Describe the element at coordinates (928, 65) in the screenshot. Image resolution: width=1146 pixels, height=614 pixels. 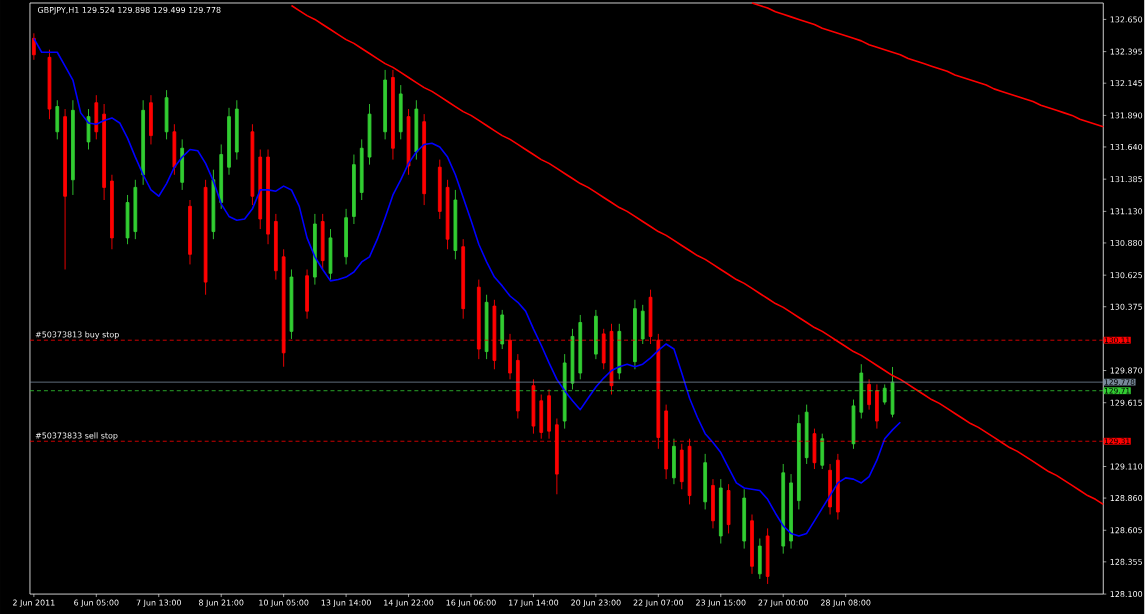
I see `line-series` at that location.